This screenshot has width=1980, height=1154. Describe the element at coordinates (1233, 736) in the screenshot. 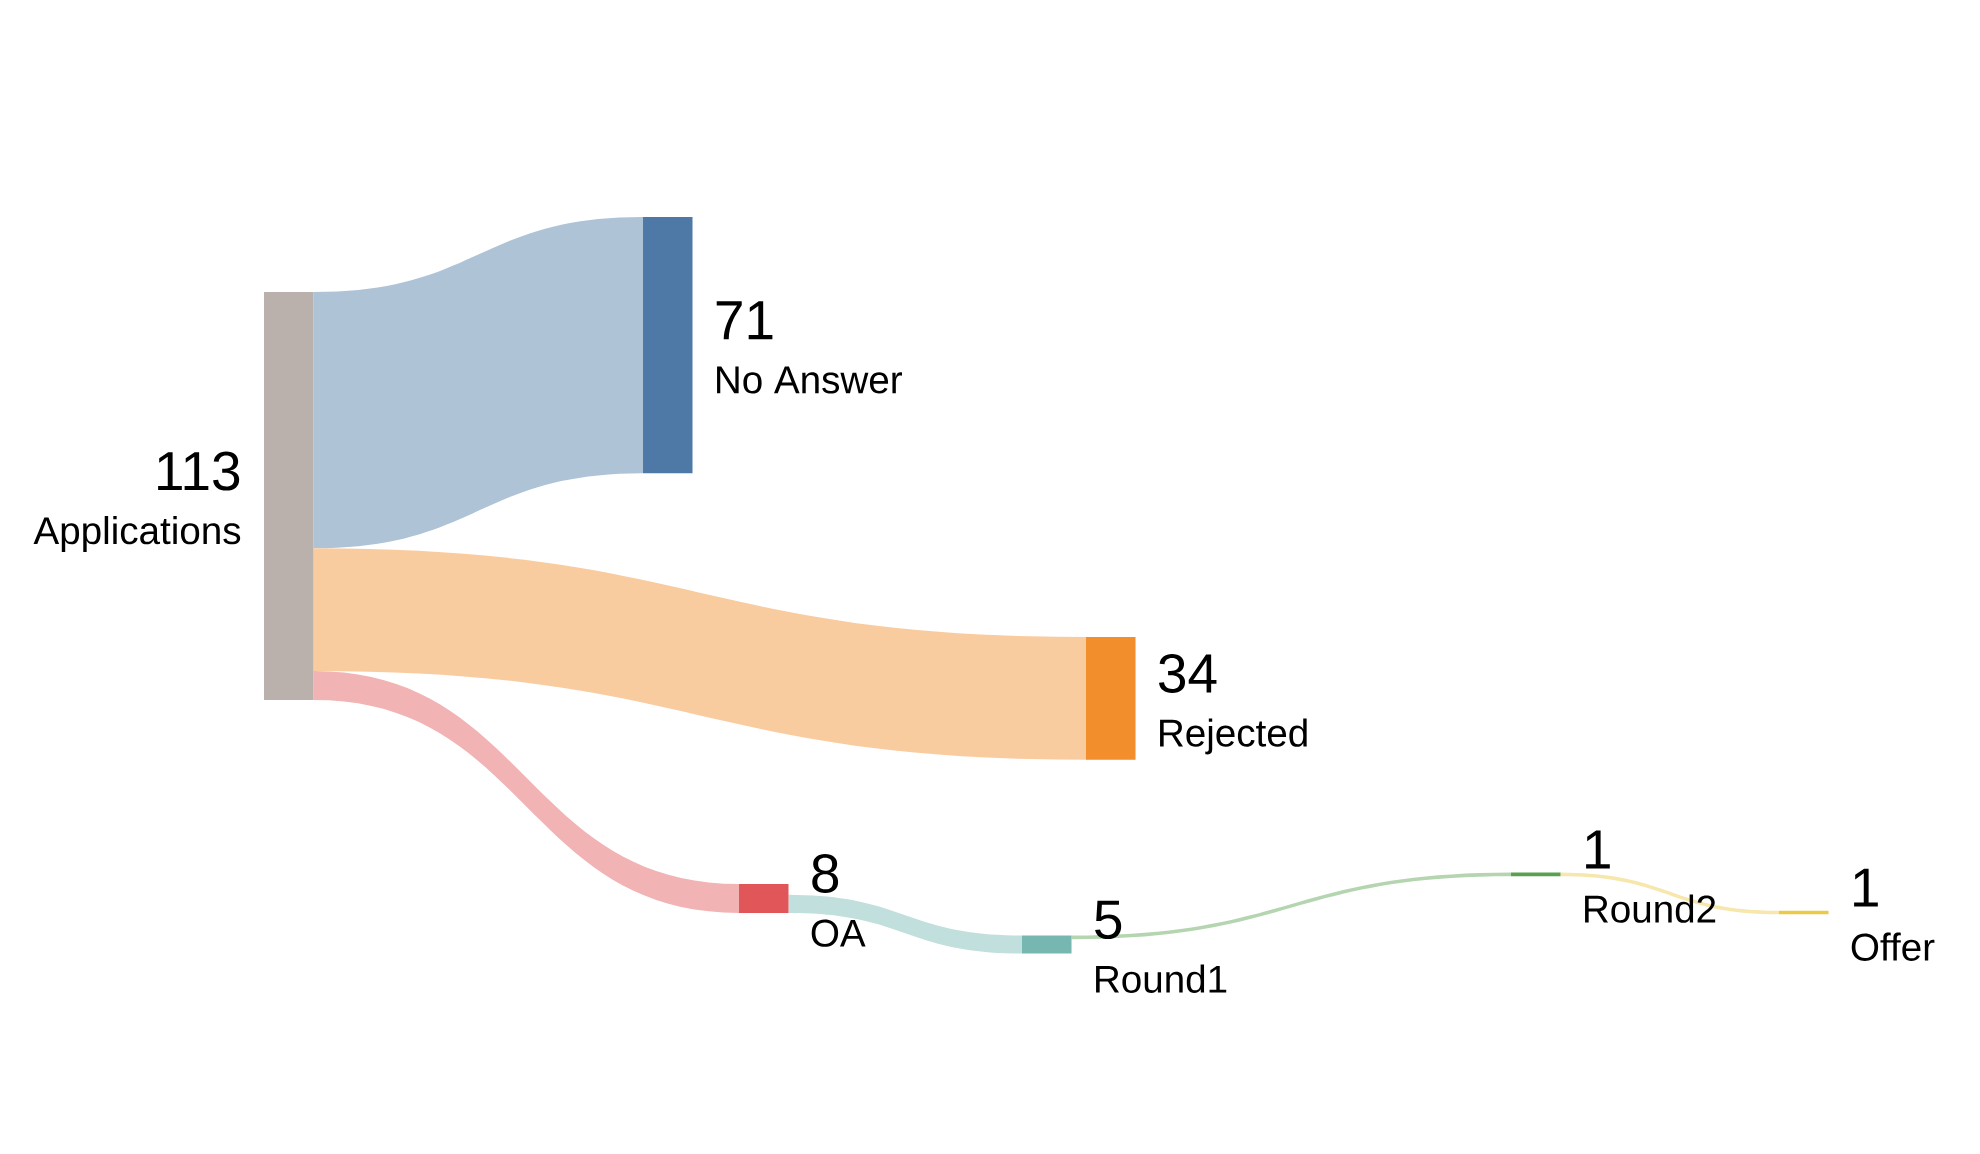

I see `category-label: Rejected` at that location.